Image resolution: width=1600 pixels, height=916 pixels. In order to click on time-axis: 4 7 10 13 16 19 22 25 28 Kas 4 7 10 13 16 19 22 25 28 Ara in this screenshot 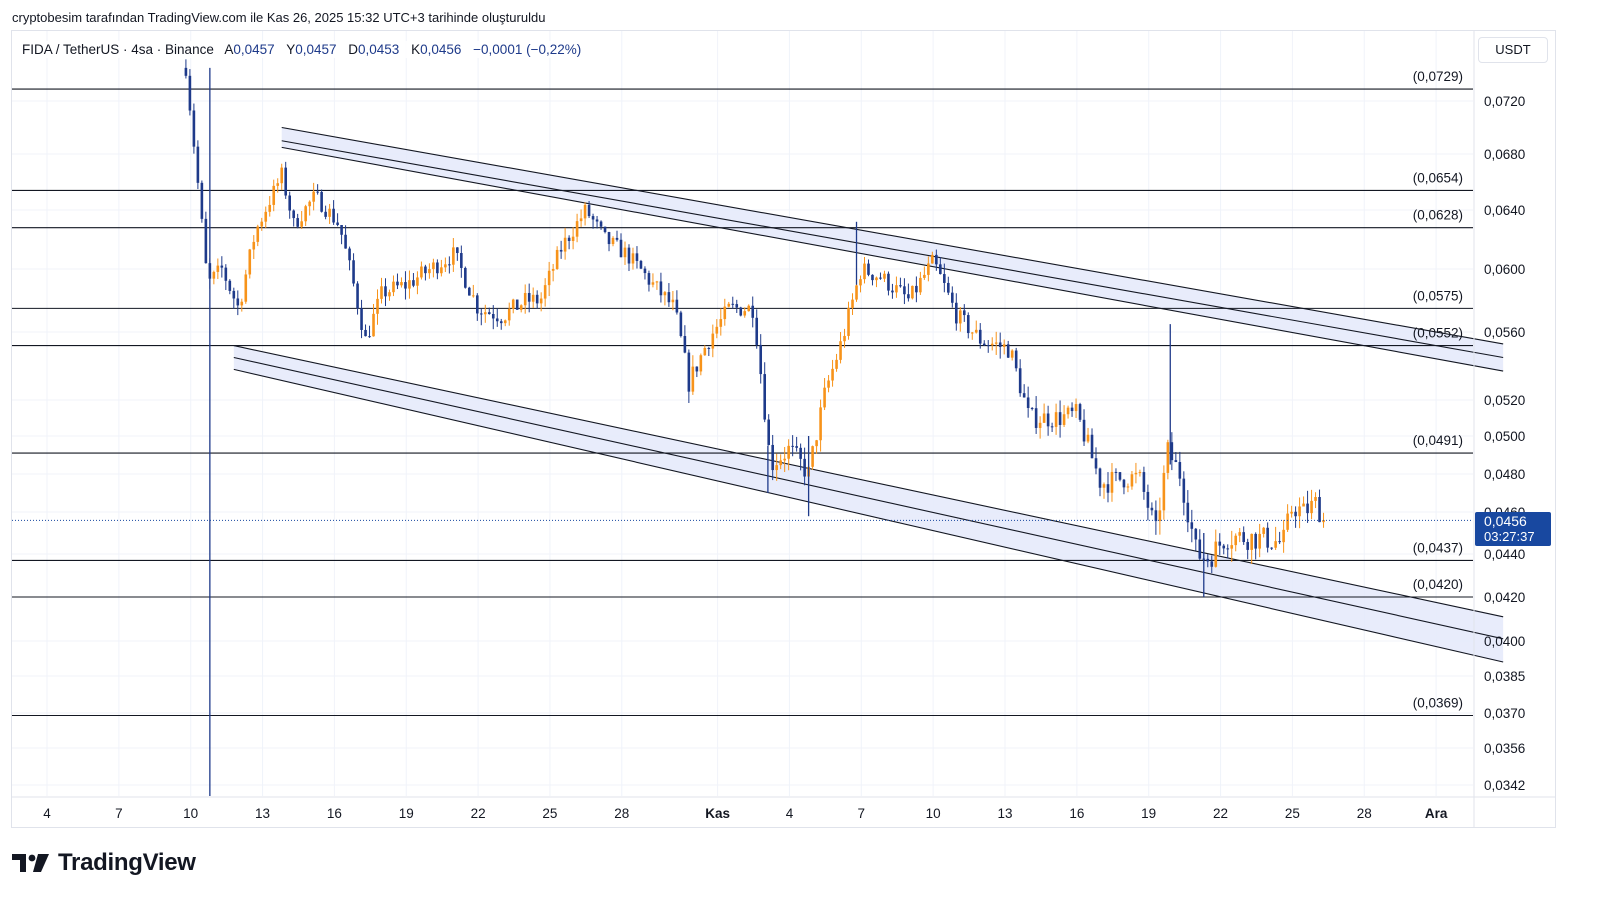, I will do `click(783, 808)`.